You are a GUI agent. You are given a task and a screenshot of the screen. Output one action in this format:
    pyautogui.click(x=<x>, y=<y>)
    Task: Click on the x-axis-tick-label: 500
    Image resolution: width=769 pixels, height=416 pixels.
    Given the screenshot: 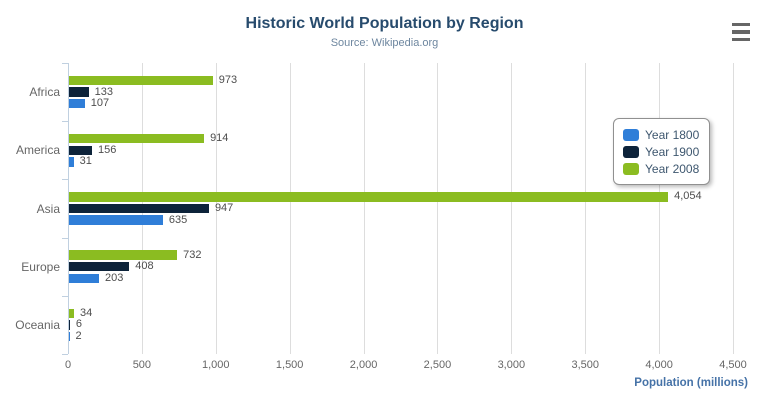 What is the action you would take?
    pyautogui.click(x=142, y=365)
    